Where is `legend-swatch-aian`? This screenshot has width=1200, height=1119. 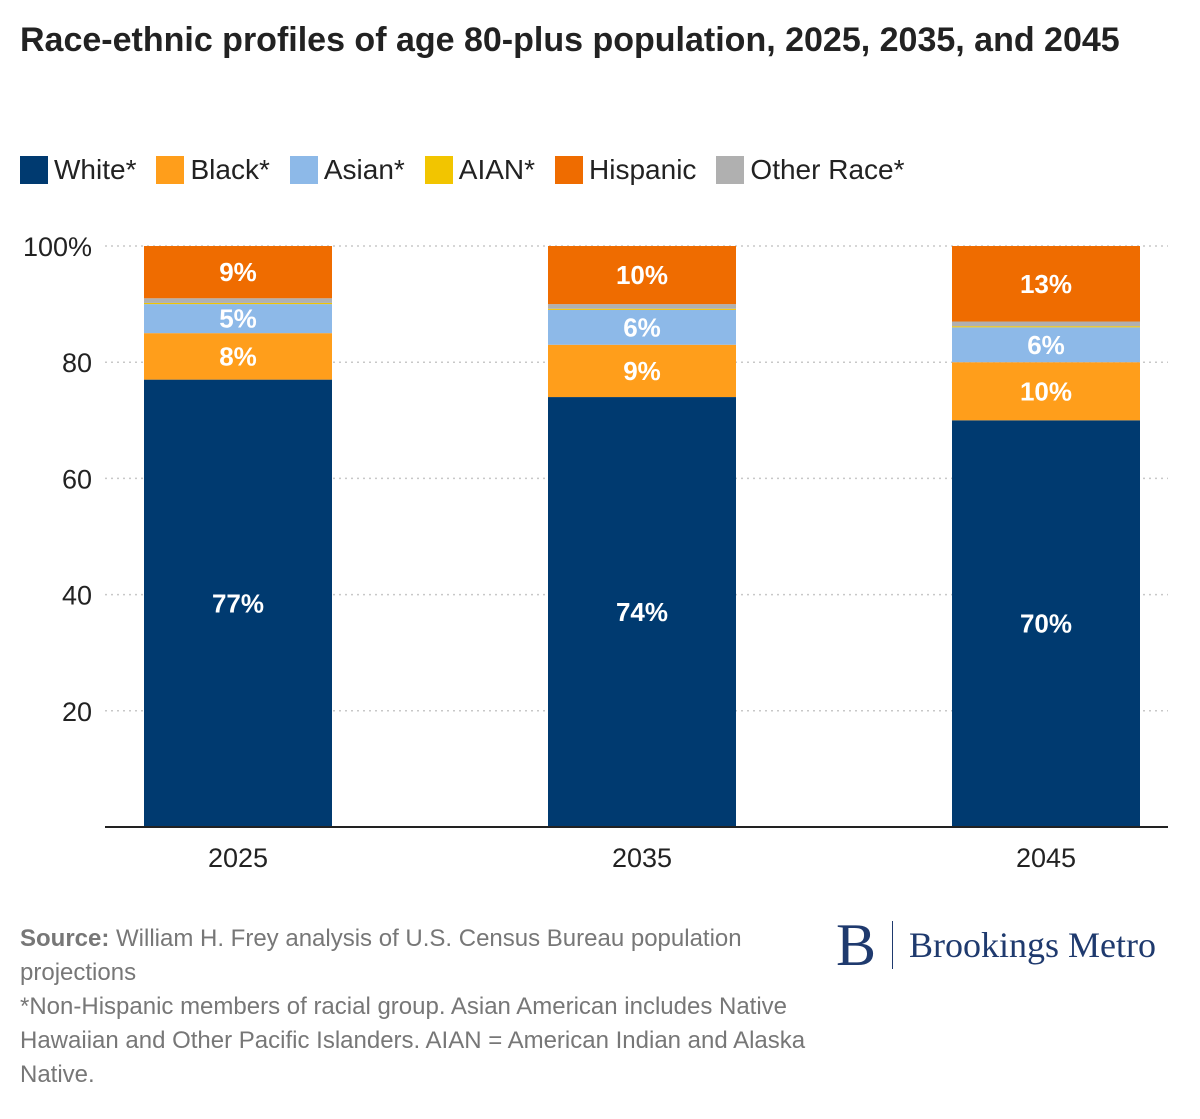
legend-swatch-aian is located at coordinates (438, 170).